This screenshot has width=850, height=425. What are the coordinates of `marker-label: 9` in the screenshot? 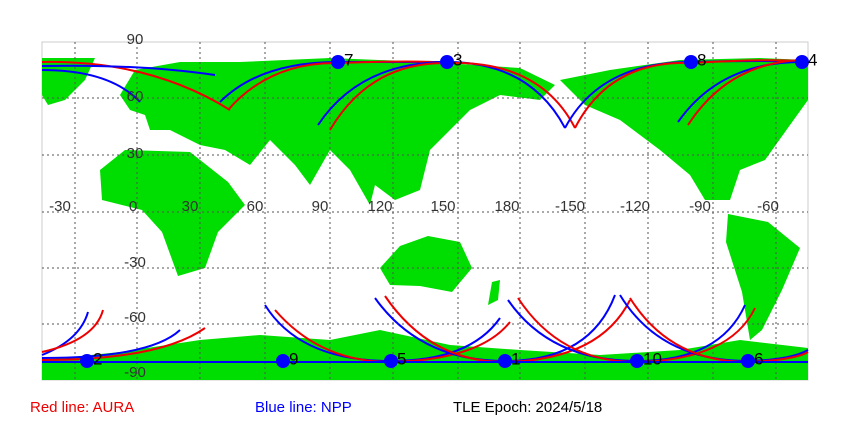 It's located at (293, 358).